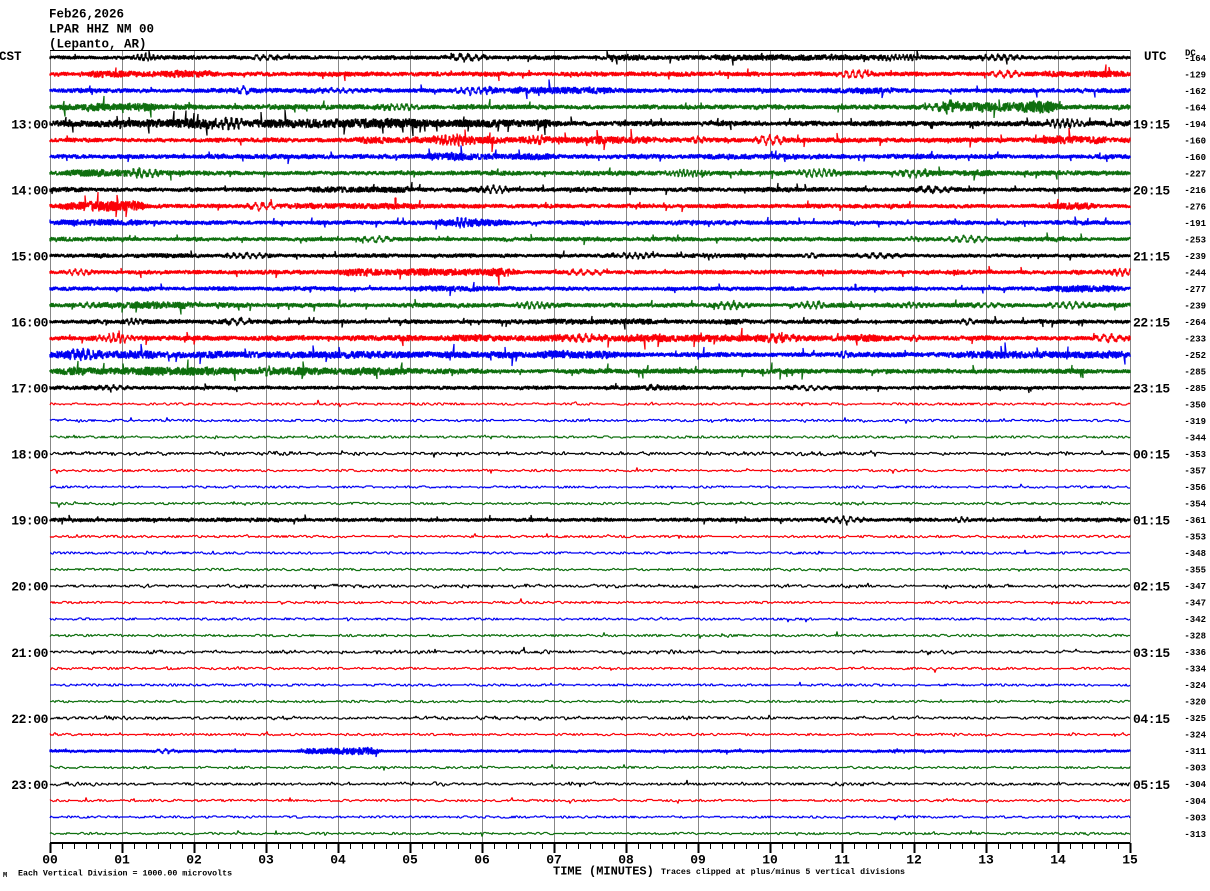  What do you see at coordinates (29, 653) in the screenshot?
I see `svg-text: 21:00` at bounding box center [29, 653].